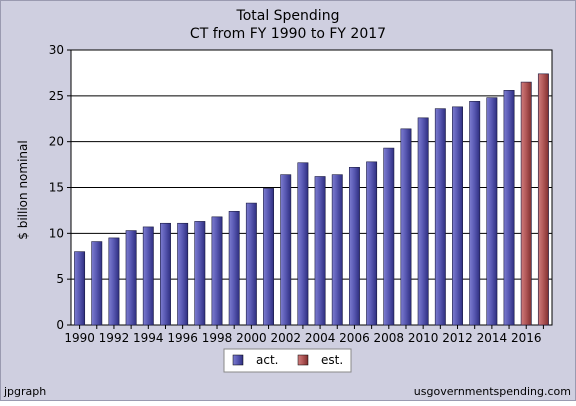  I want to click on x-tick-label: 2004, so click(320, 338).